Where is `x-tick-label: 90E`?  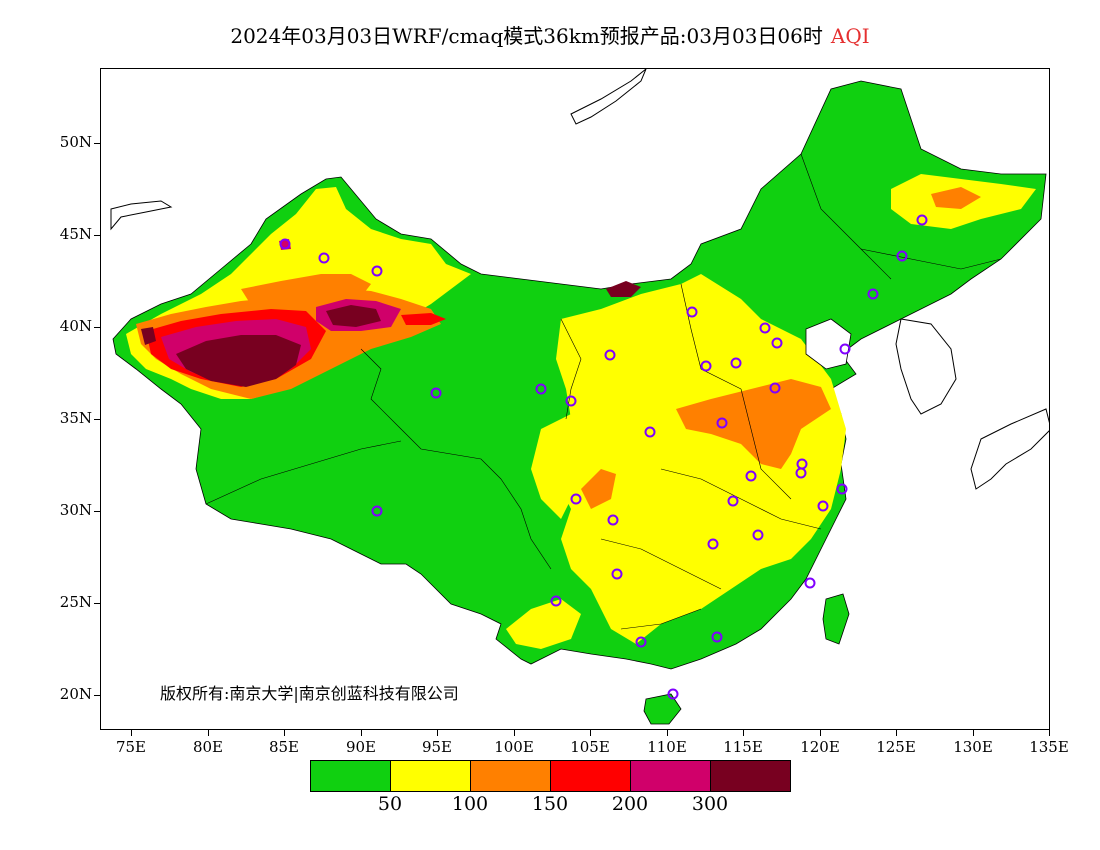
x-tick-label: 90E is located at coordinates (361, 747).